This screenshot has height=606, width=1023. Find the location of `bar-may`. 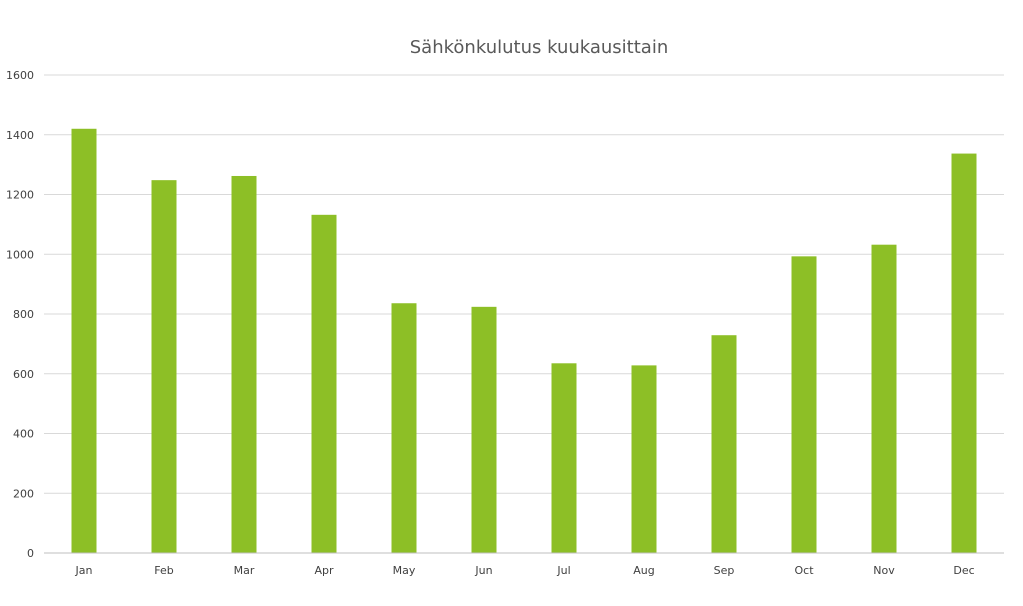

bar-may is located at coordinates (404, 428).